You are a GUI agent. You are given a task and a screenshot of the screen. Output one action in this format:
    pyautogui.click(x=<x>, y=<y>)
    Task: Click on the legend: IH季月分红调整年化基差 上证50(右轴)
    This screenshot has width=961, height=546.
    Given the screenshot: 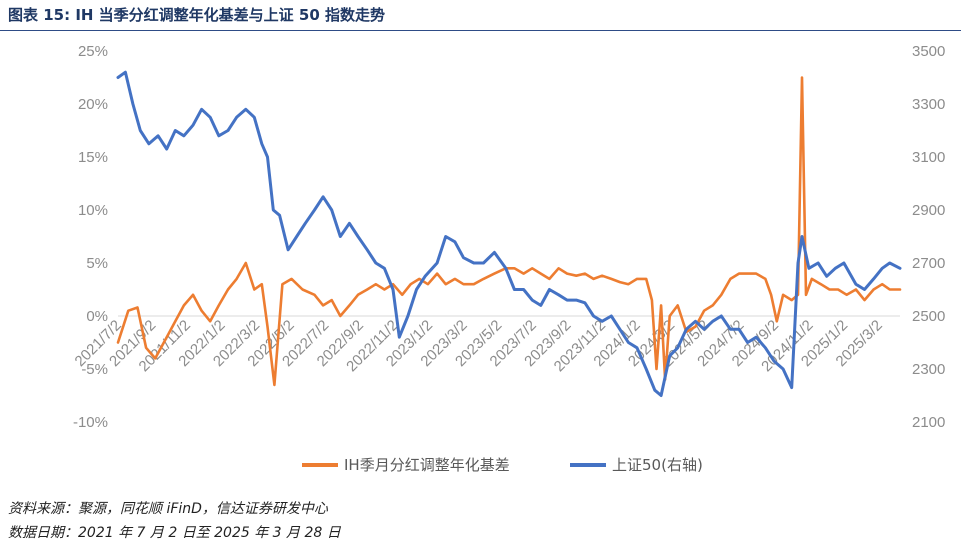 What is the action you would take?
    pyautogui.click(x=502, y=465)
    